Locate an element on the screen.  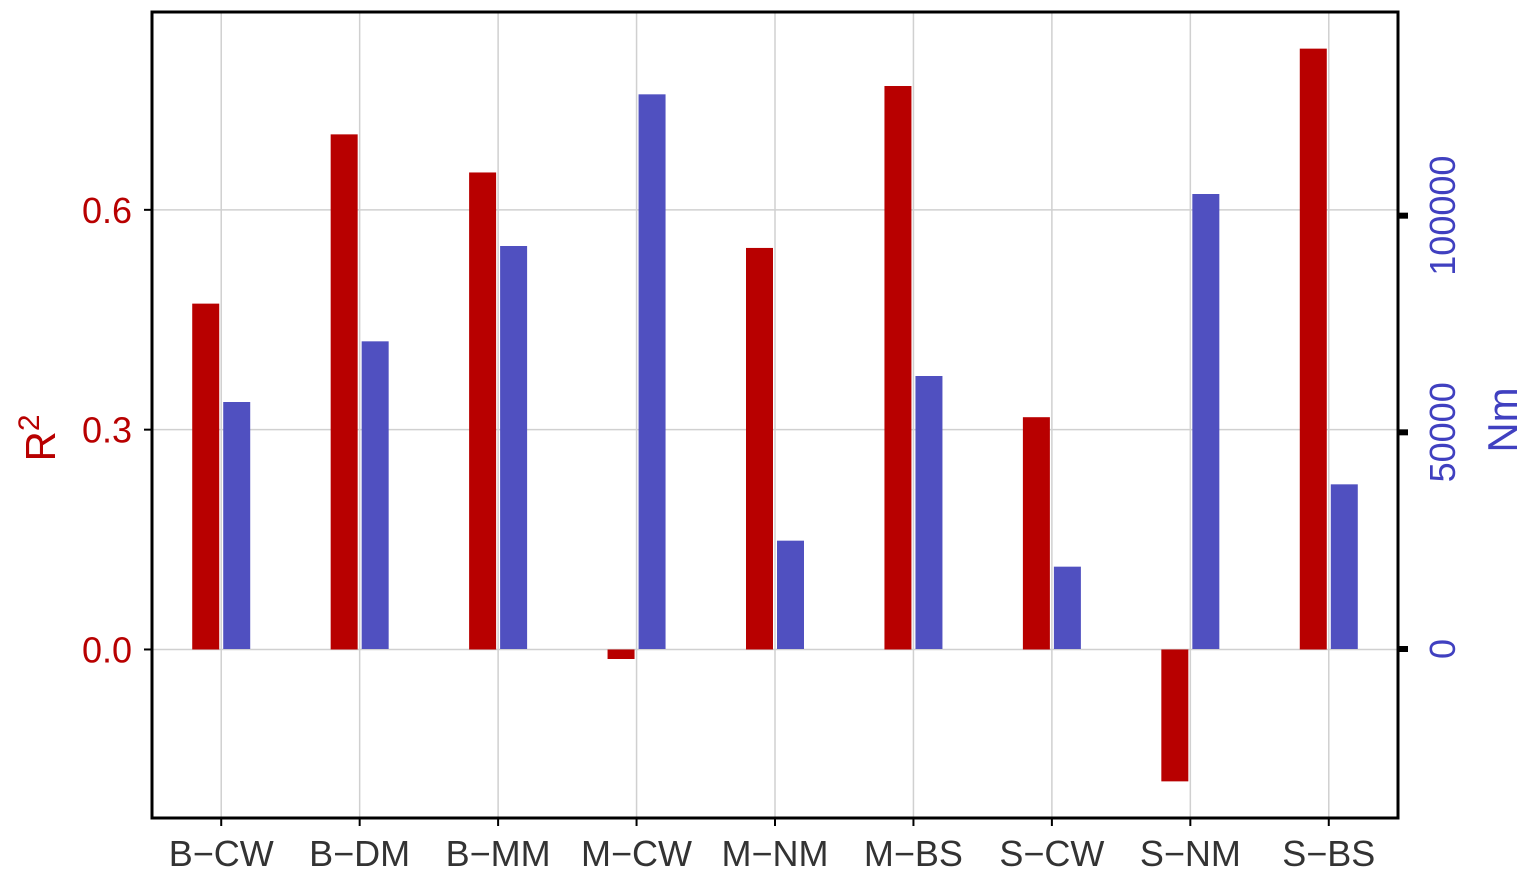
x-tick-label: S−BS is located at coordinates (1328, 853).